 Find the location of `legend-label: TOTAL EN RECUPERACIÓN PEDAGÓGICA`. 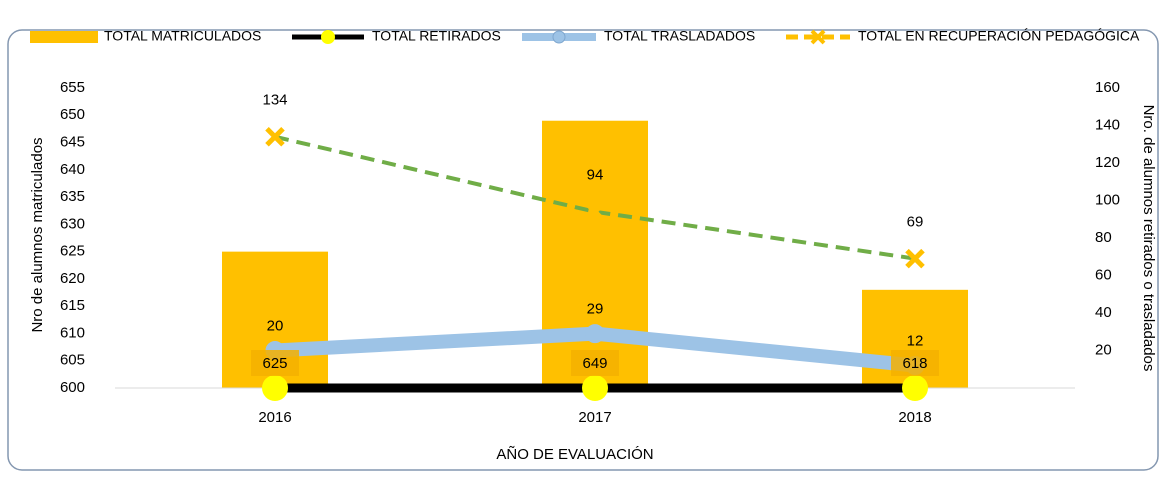

legend-label: TOTAL EN RECUPERACIÓN PEDAGÓGICA is located at coordinates (999, 36).